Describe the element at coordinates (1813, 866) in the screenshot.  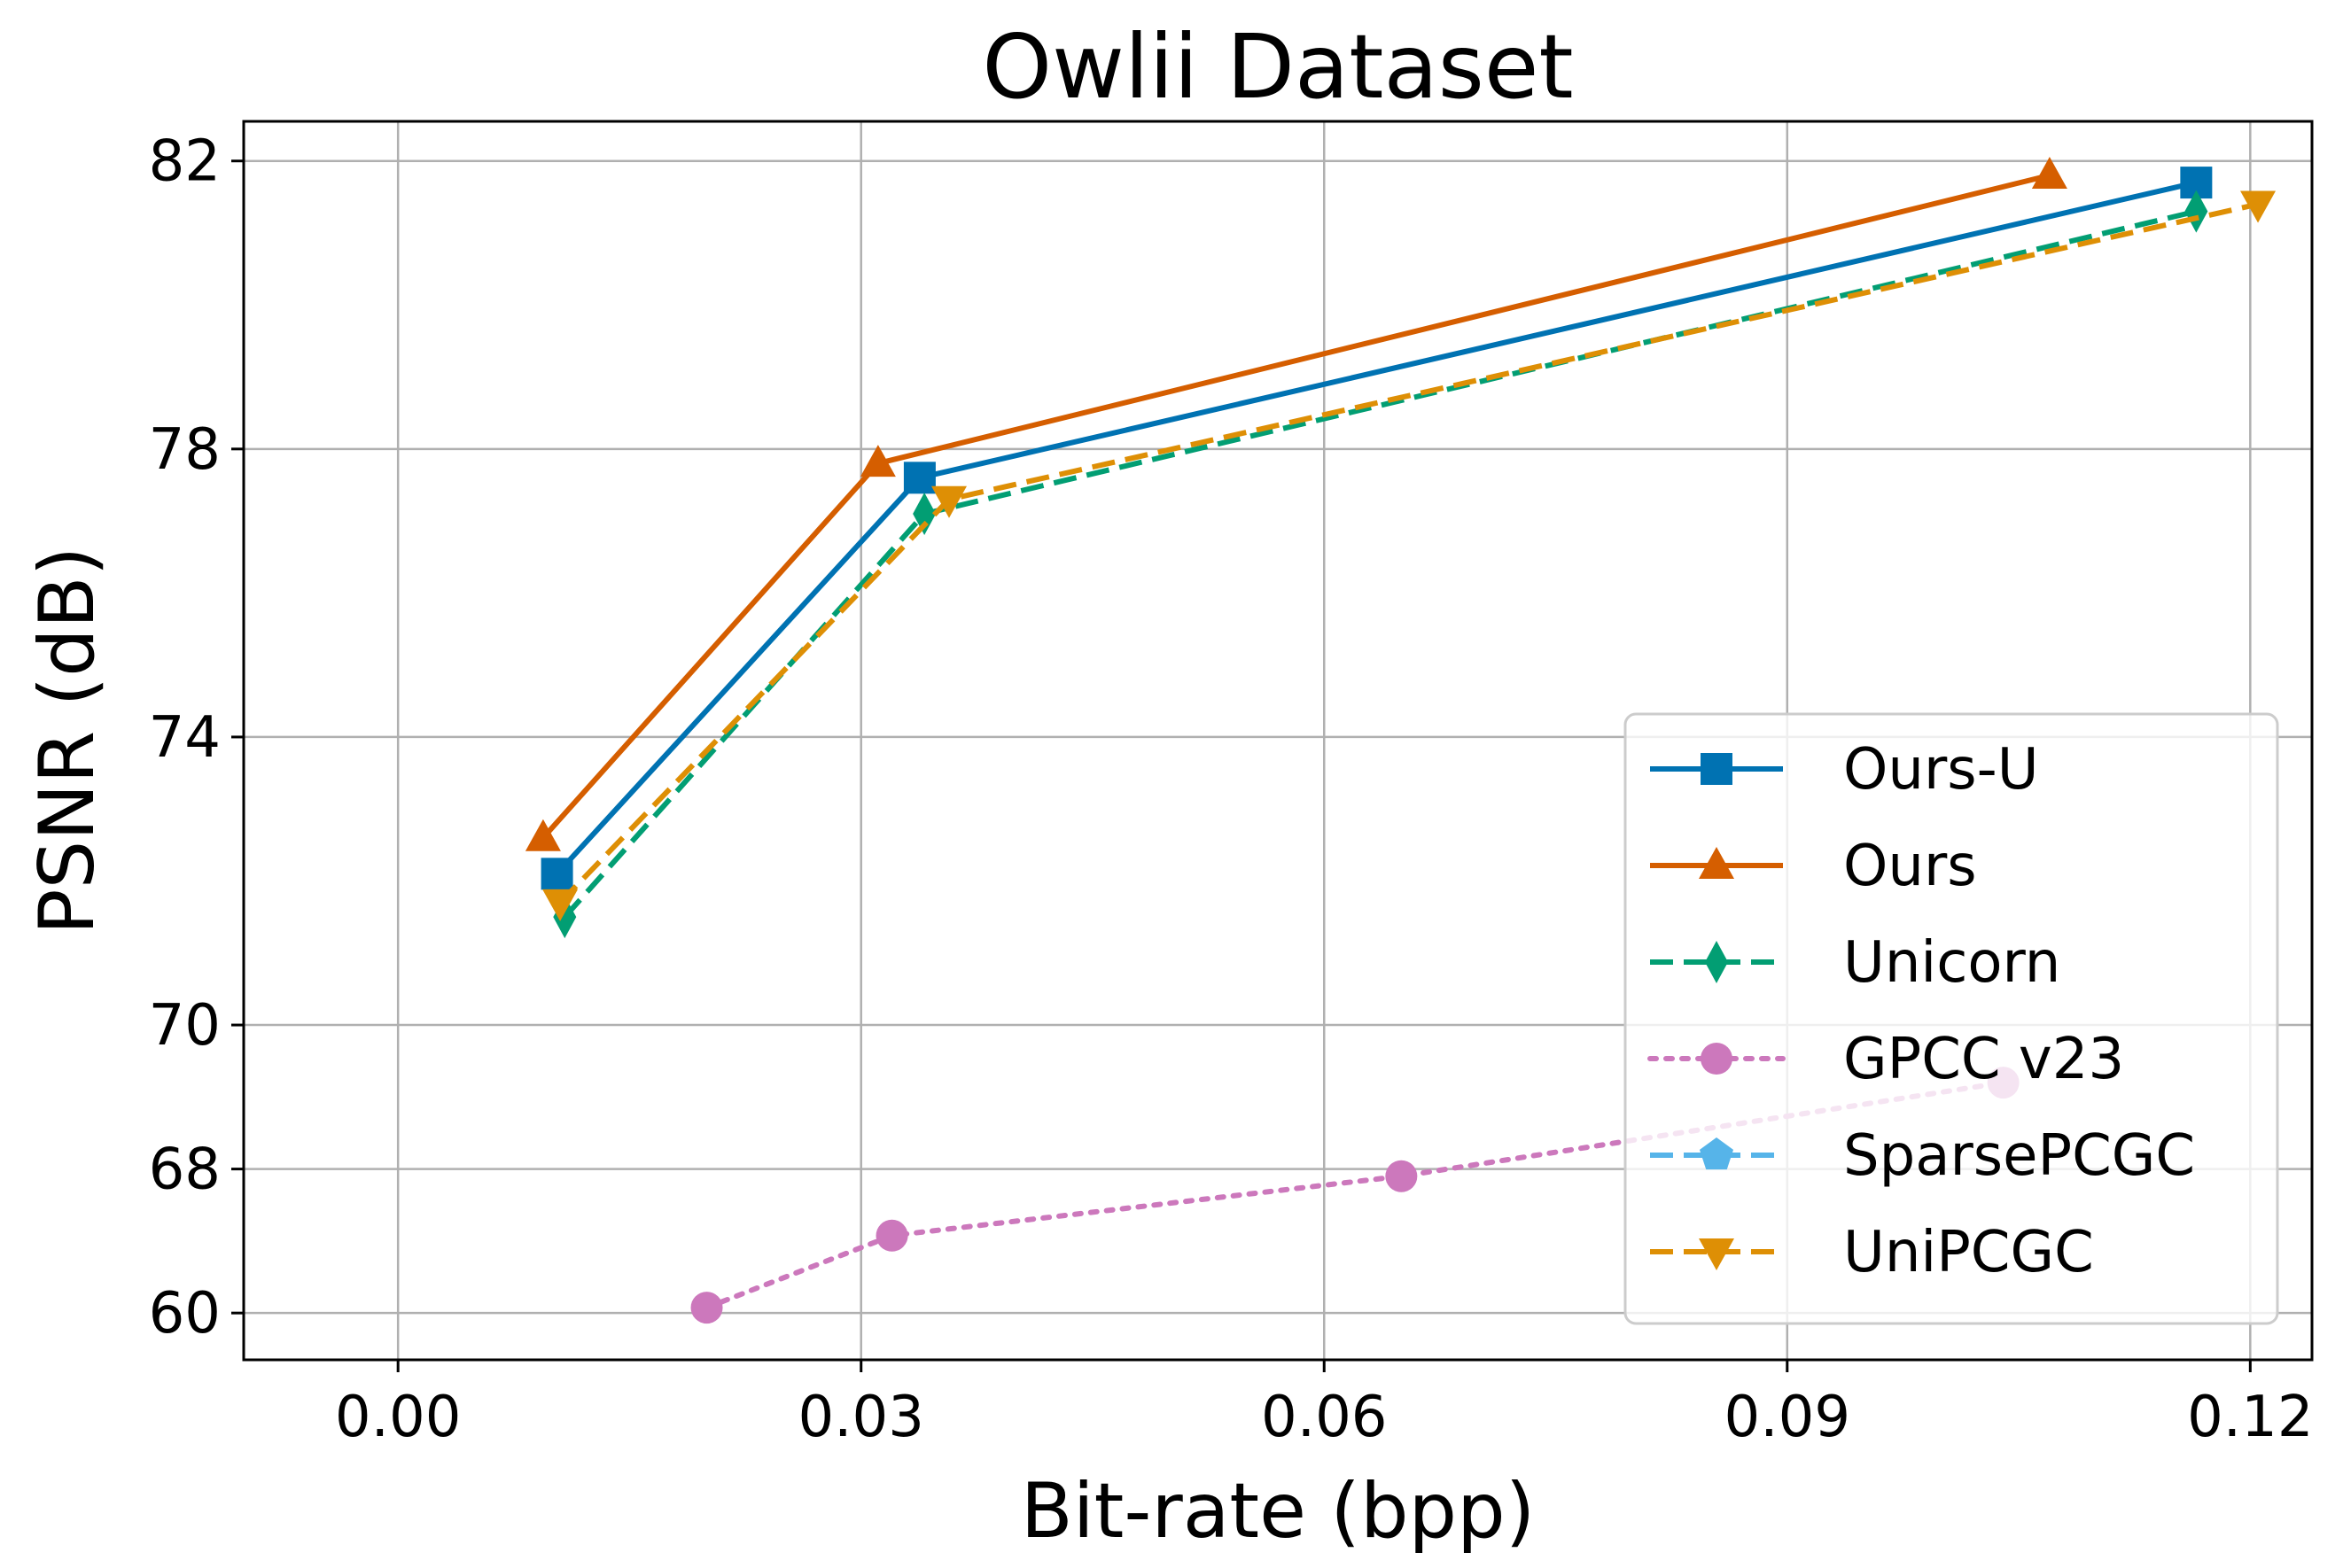
I see `legend-entry-ours: Ours` at that location.